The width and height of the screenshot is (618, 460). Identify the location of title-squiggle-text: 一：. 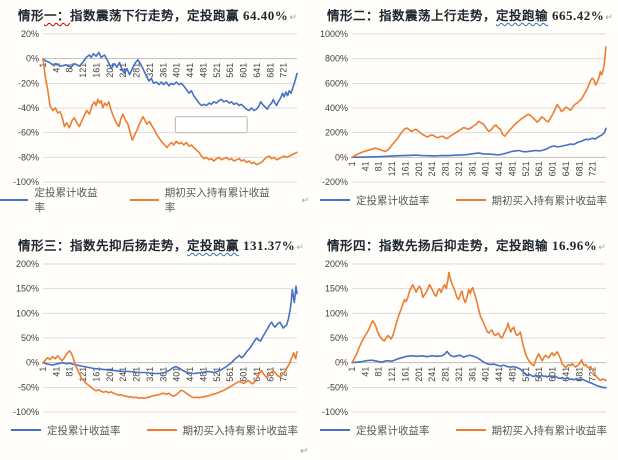
(57, 16).